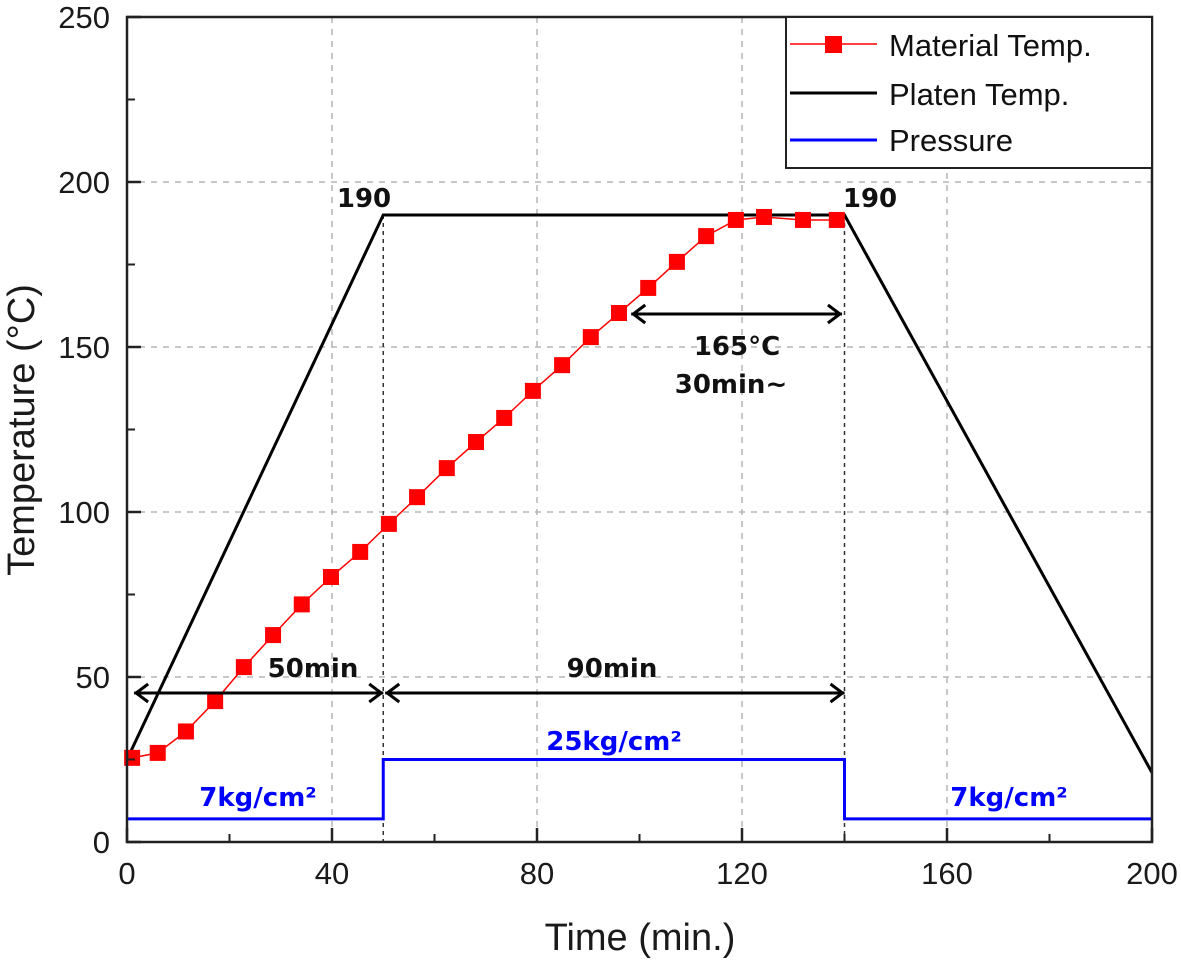  What do you see at coordinates (613, 742) in the screenshot?
I see `annotation-label: 25kg/cm²` at bounding box center [613, 742].